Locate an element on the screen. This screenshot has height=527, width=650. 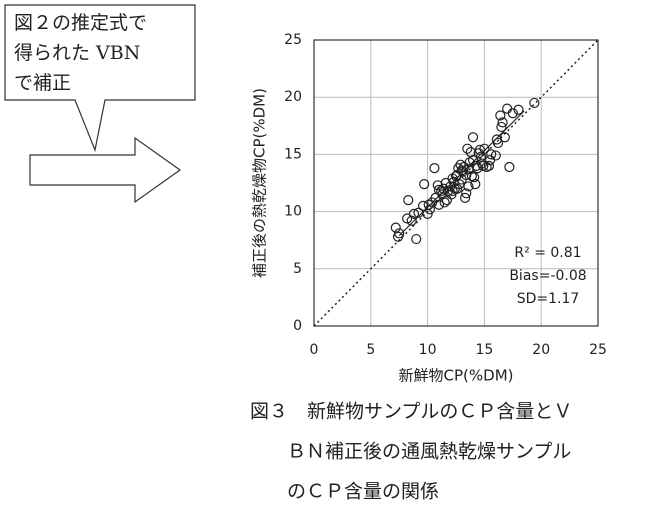
caption: 図３ 新鮮物サンプルのＣＰ含量とＶ is located at coordinates (411, 412).